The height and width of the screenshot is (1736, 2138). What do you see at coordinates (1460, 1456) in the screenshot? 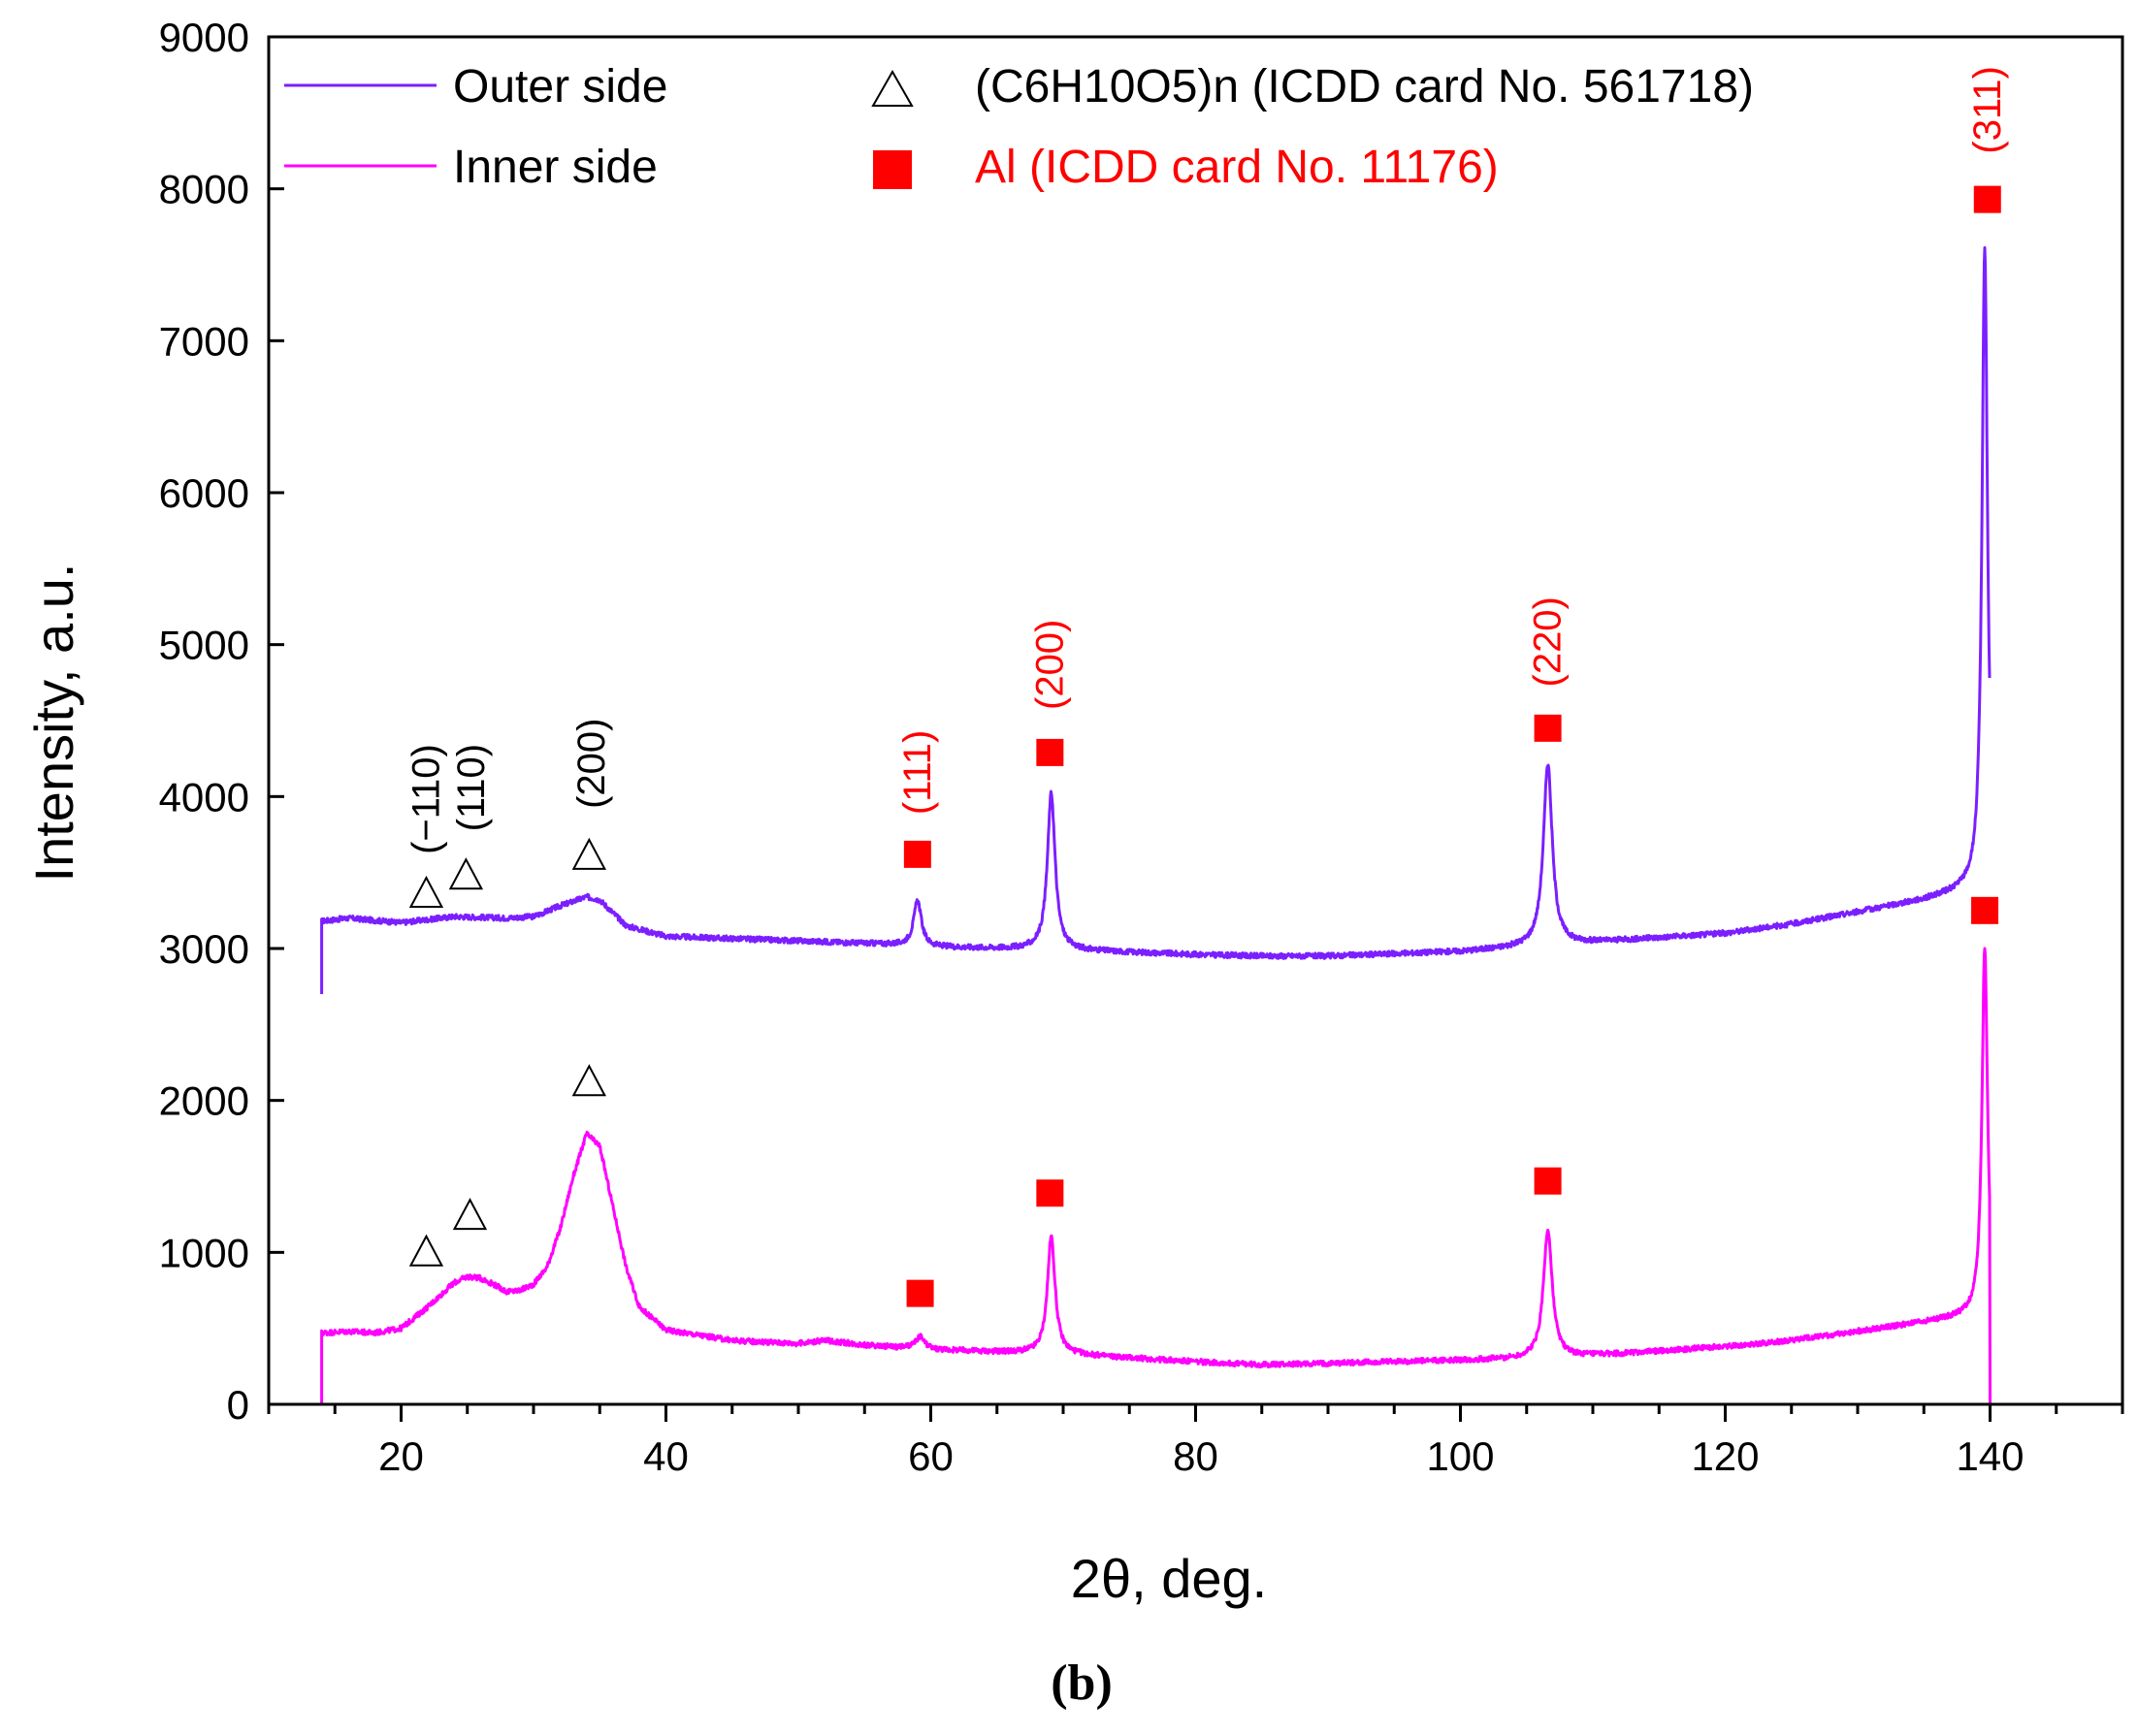
I see `x-tick-label: 100` at bounding box center [1460, 1456].